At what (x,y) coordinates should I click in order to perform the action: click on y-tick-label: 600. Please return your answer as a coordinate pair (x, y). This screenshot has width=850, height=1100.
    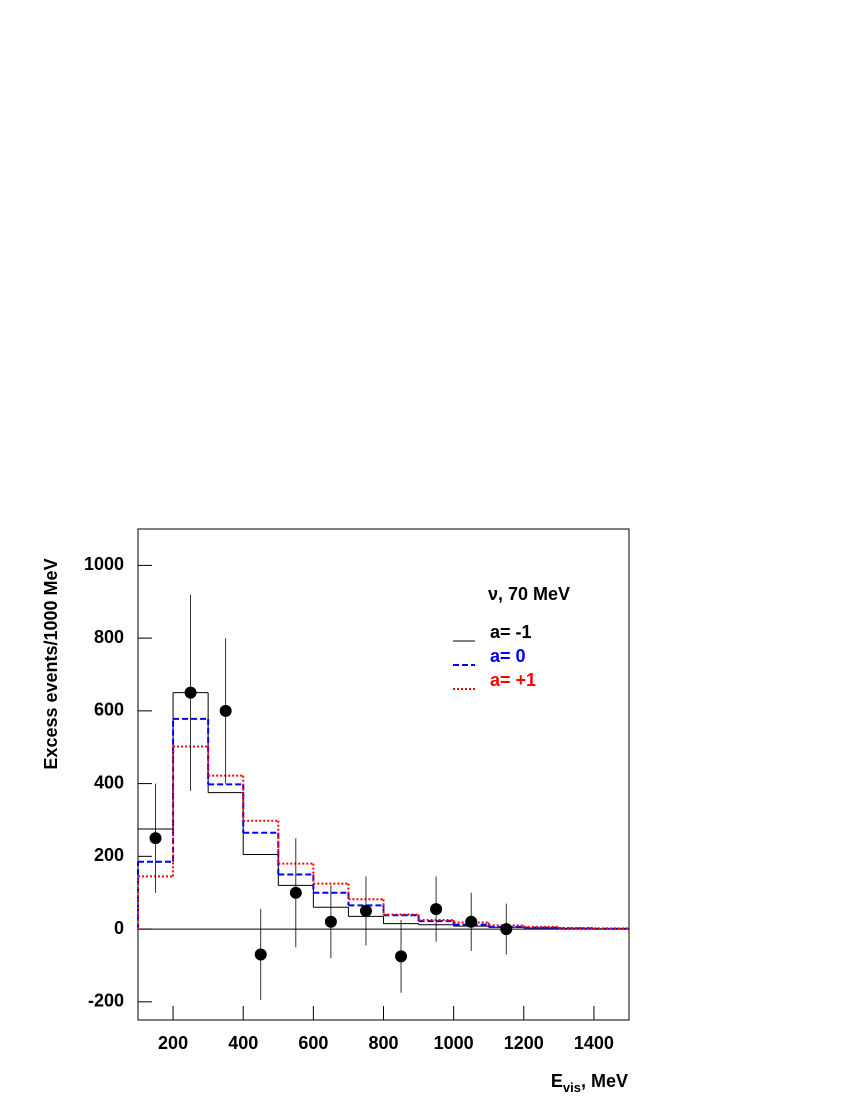
    Looking at the image, I should click on (109, 710).